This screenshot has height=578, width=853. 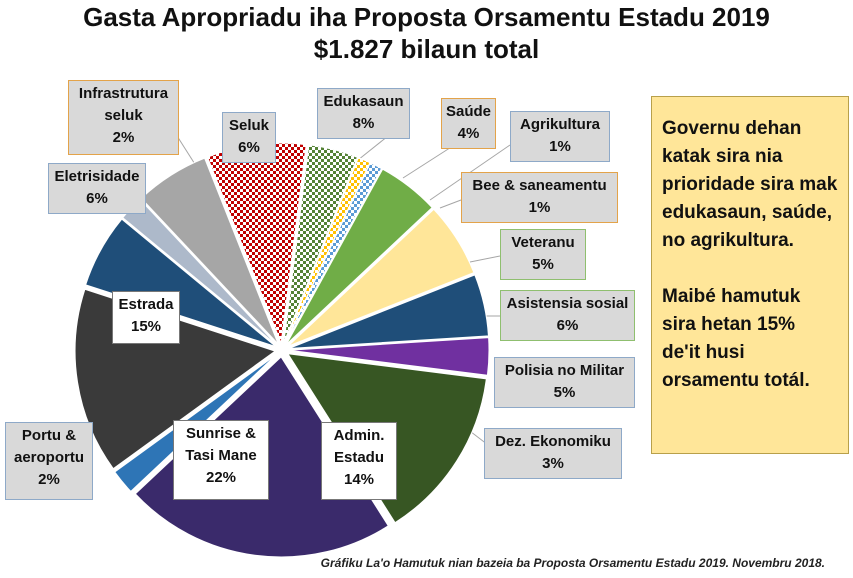 What do you see at coordinates (321, 244) in the screenshot?
I see `pie-slice-sa-de` at bounding box center [321, 244].